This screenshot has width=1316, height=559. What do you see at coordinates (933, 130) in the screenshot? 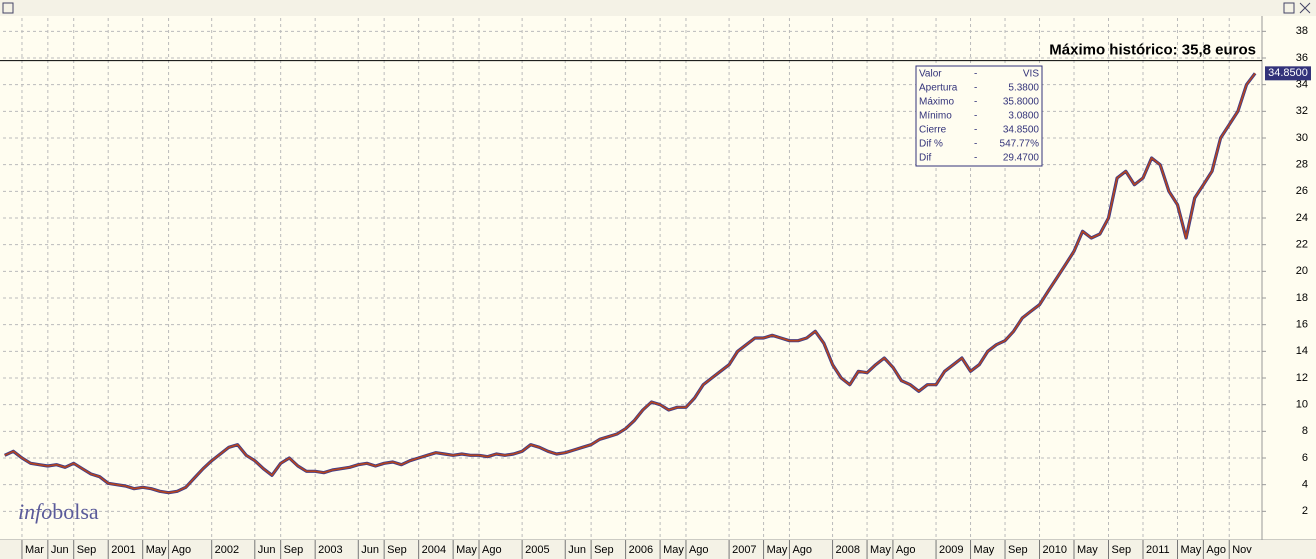
I see `info-label: Cierre` at bounding box center [933, 130].